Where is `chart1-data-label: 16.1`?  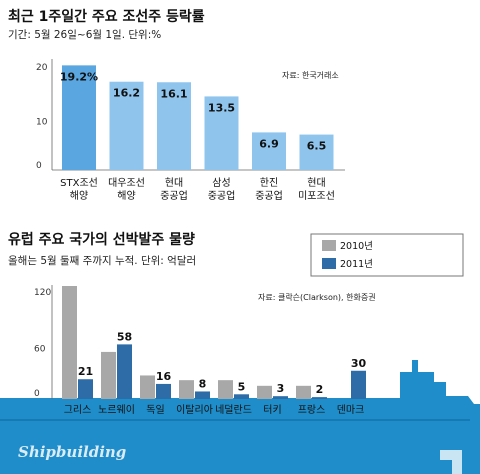 chart1-data-label: 16.1 is located at coordinates (173, 93).